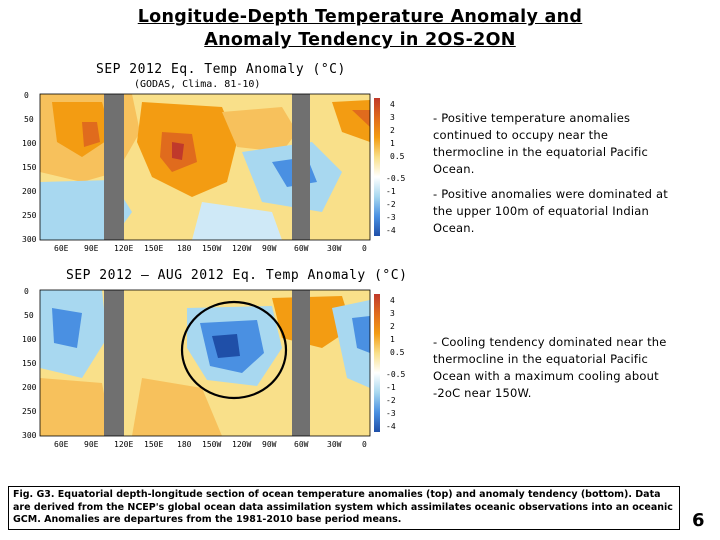 This screenshot has height=540, width=720. What do you see at coordinates (91, 444) in the screenshot?
I see `bottom-lon-label: 90E` at bounding box center [91, 444].